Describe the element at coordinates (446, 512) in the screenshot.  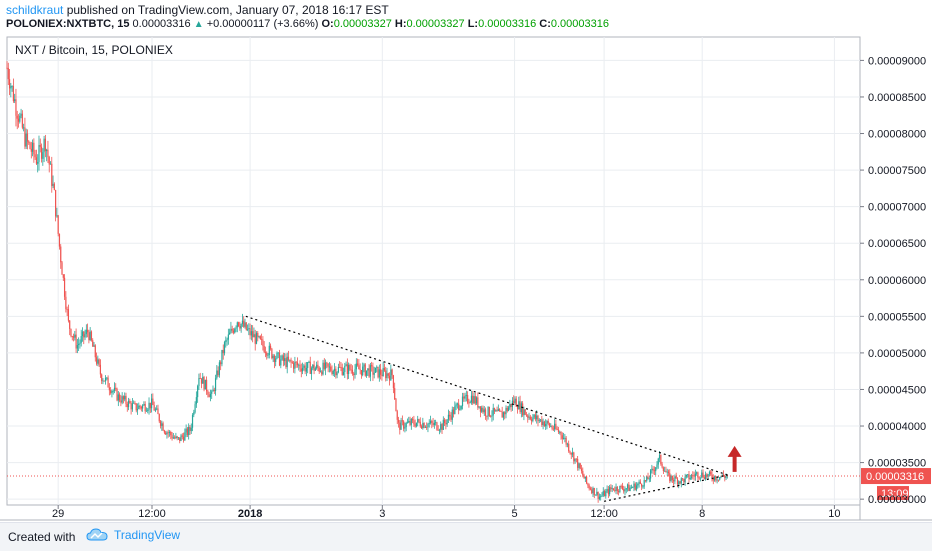
I see `time-axis: 29 12:00 2018 3 5 12:00 8 10` at that location.